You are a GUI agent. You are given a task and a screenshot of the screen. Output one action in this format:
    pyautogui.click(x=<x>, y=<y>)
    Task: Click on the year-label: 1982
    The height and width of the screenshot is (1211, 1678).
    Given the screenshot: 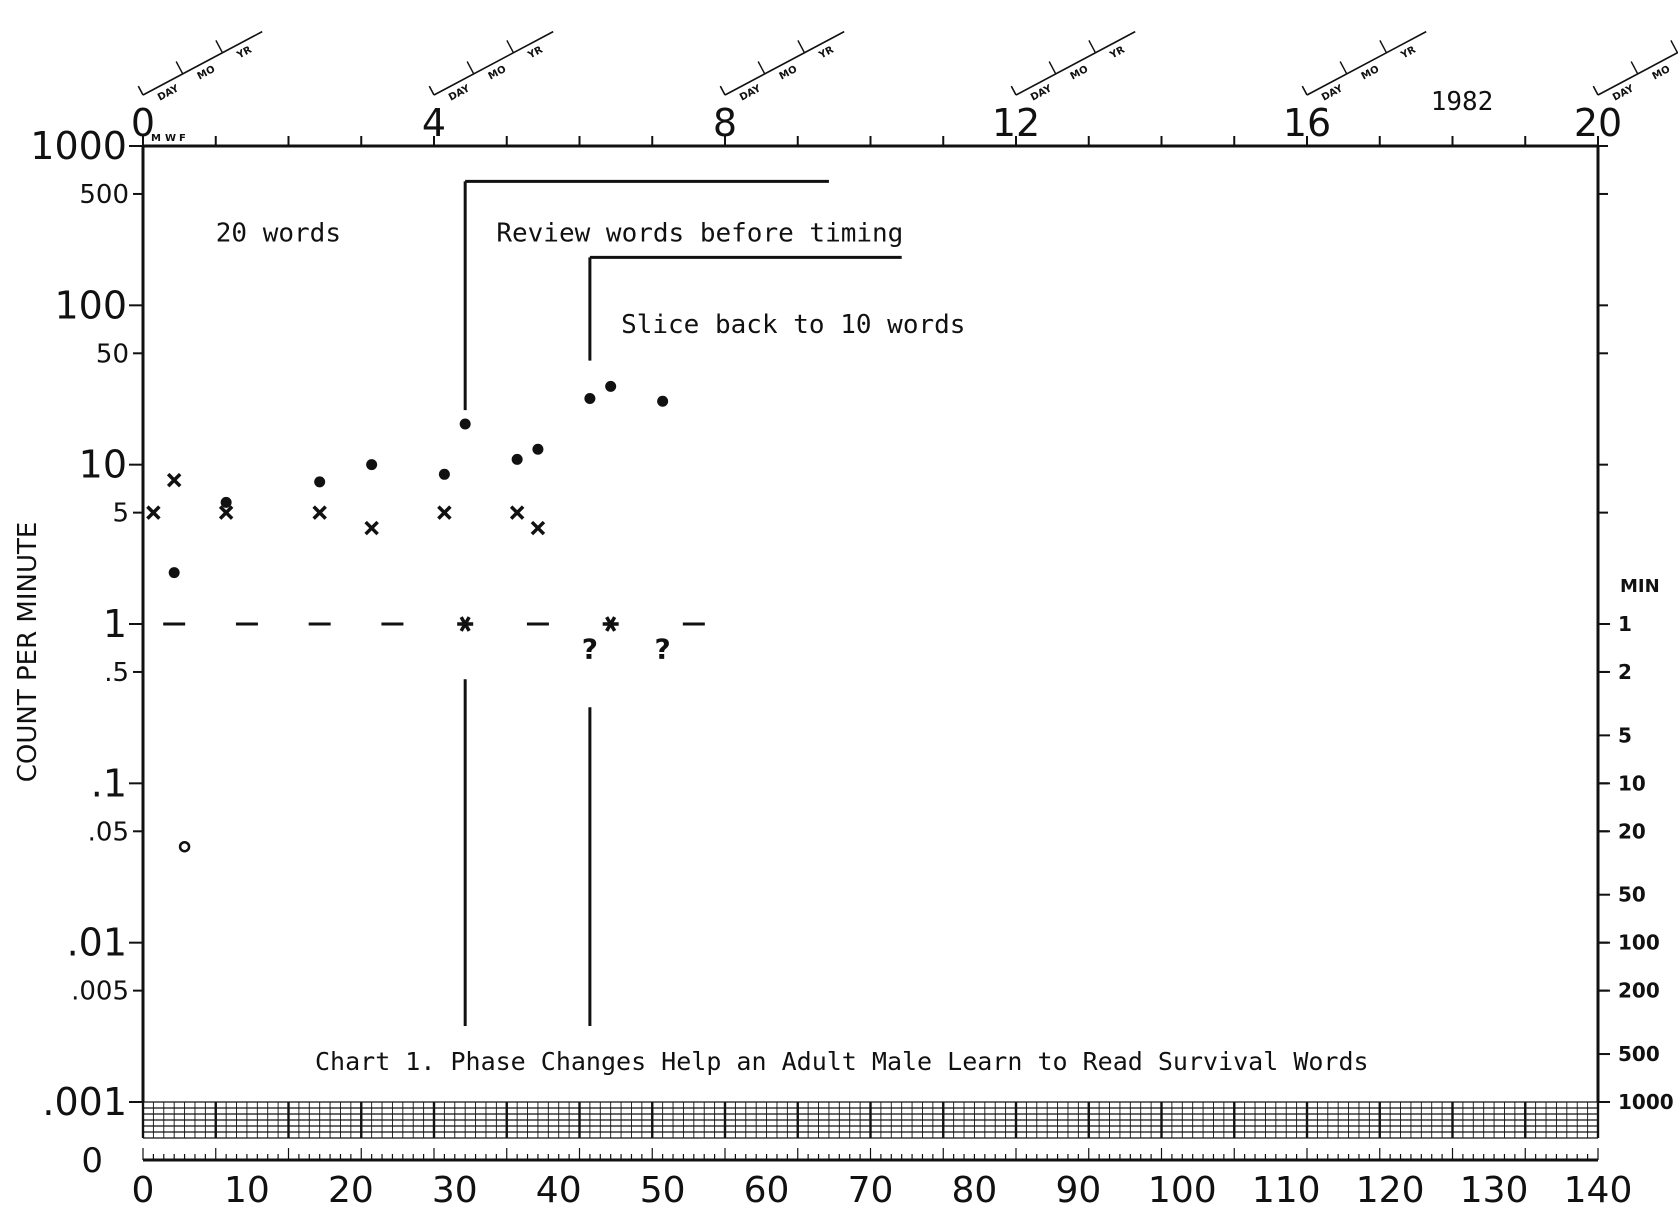 What is the action you would take?
    pyautogui.click(x=1462, y=102)
    